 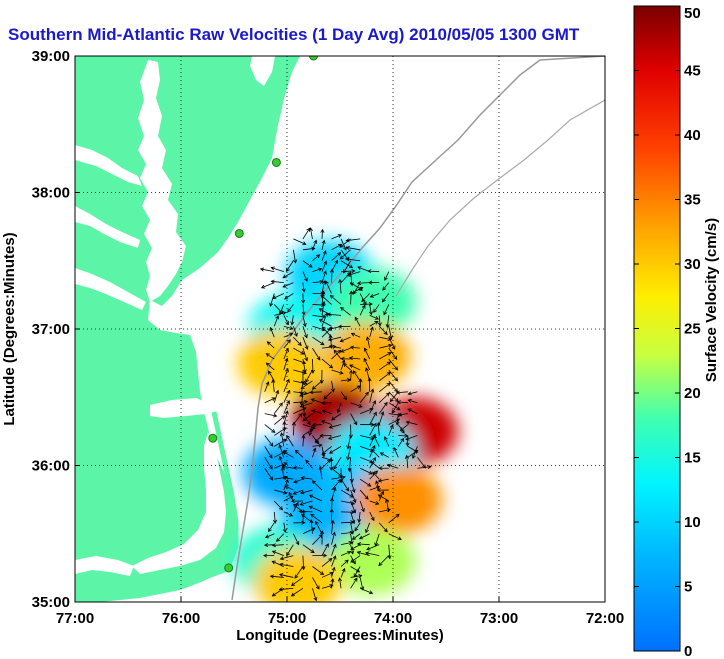 I want to click on colorbar-tick-label: 5, so click(x=688, y=587).